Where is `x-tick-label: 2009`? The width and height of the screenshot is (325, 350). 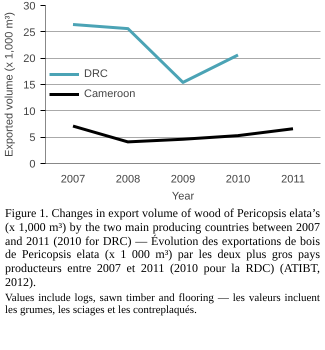
x-tick-label: 2009 is located at coordinates (183, 180).